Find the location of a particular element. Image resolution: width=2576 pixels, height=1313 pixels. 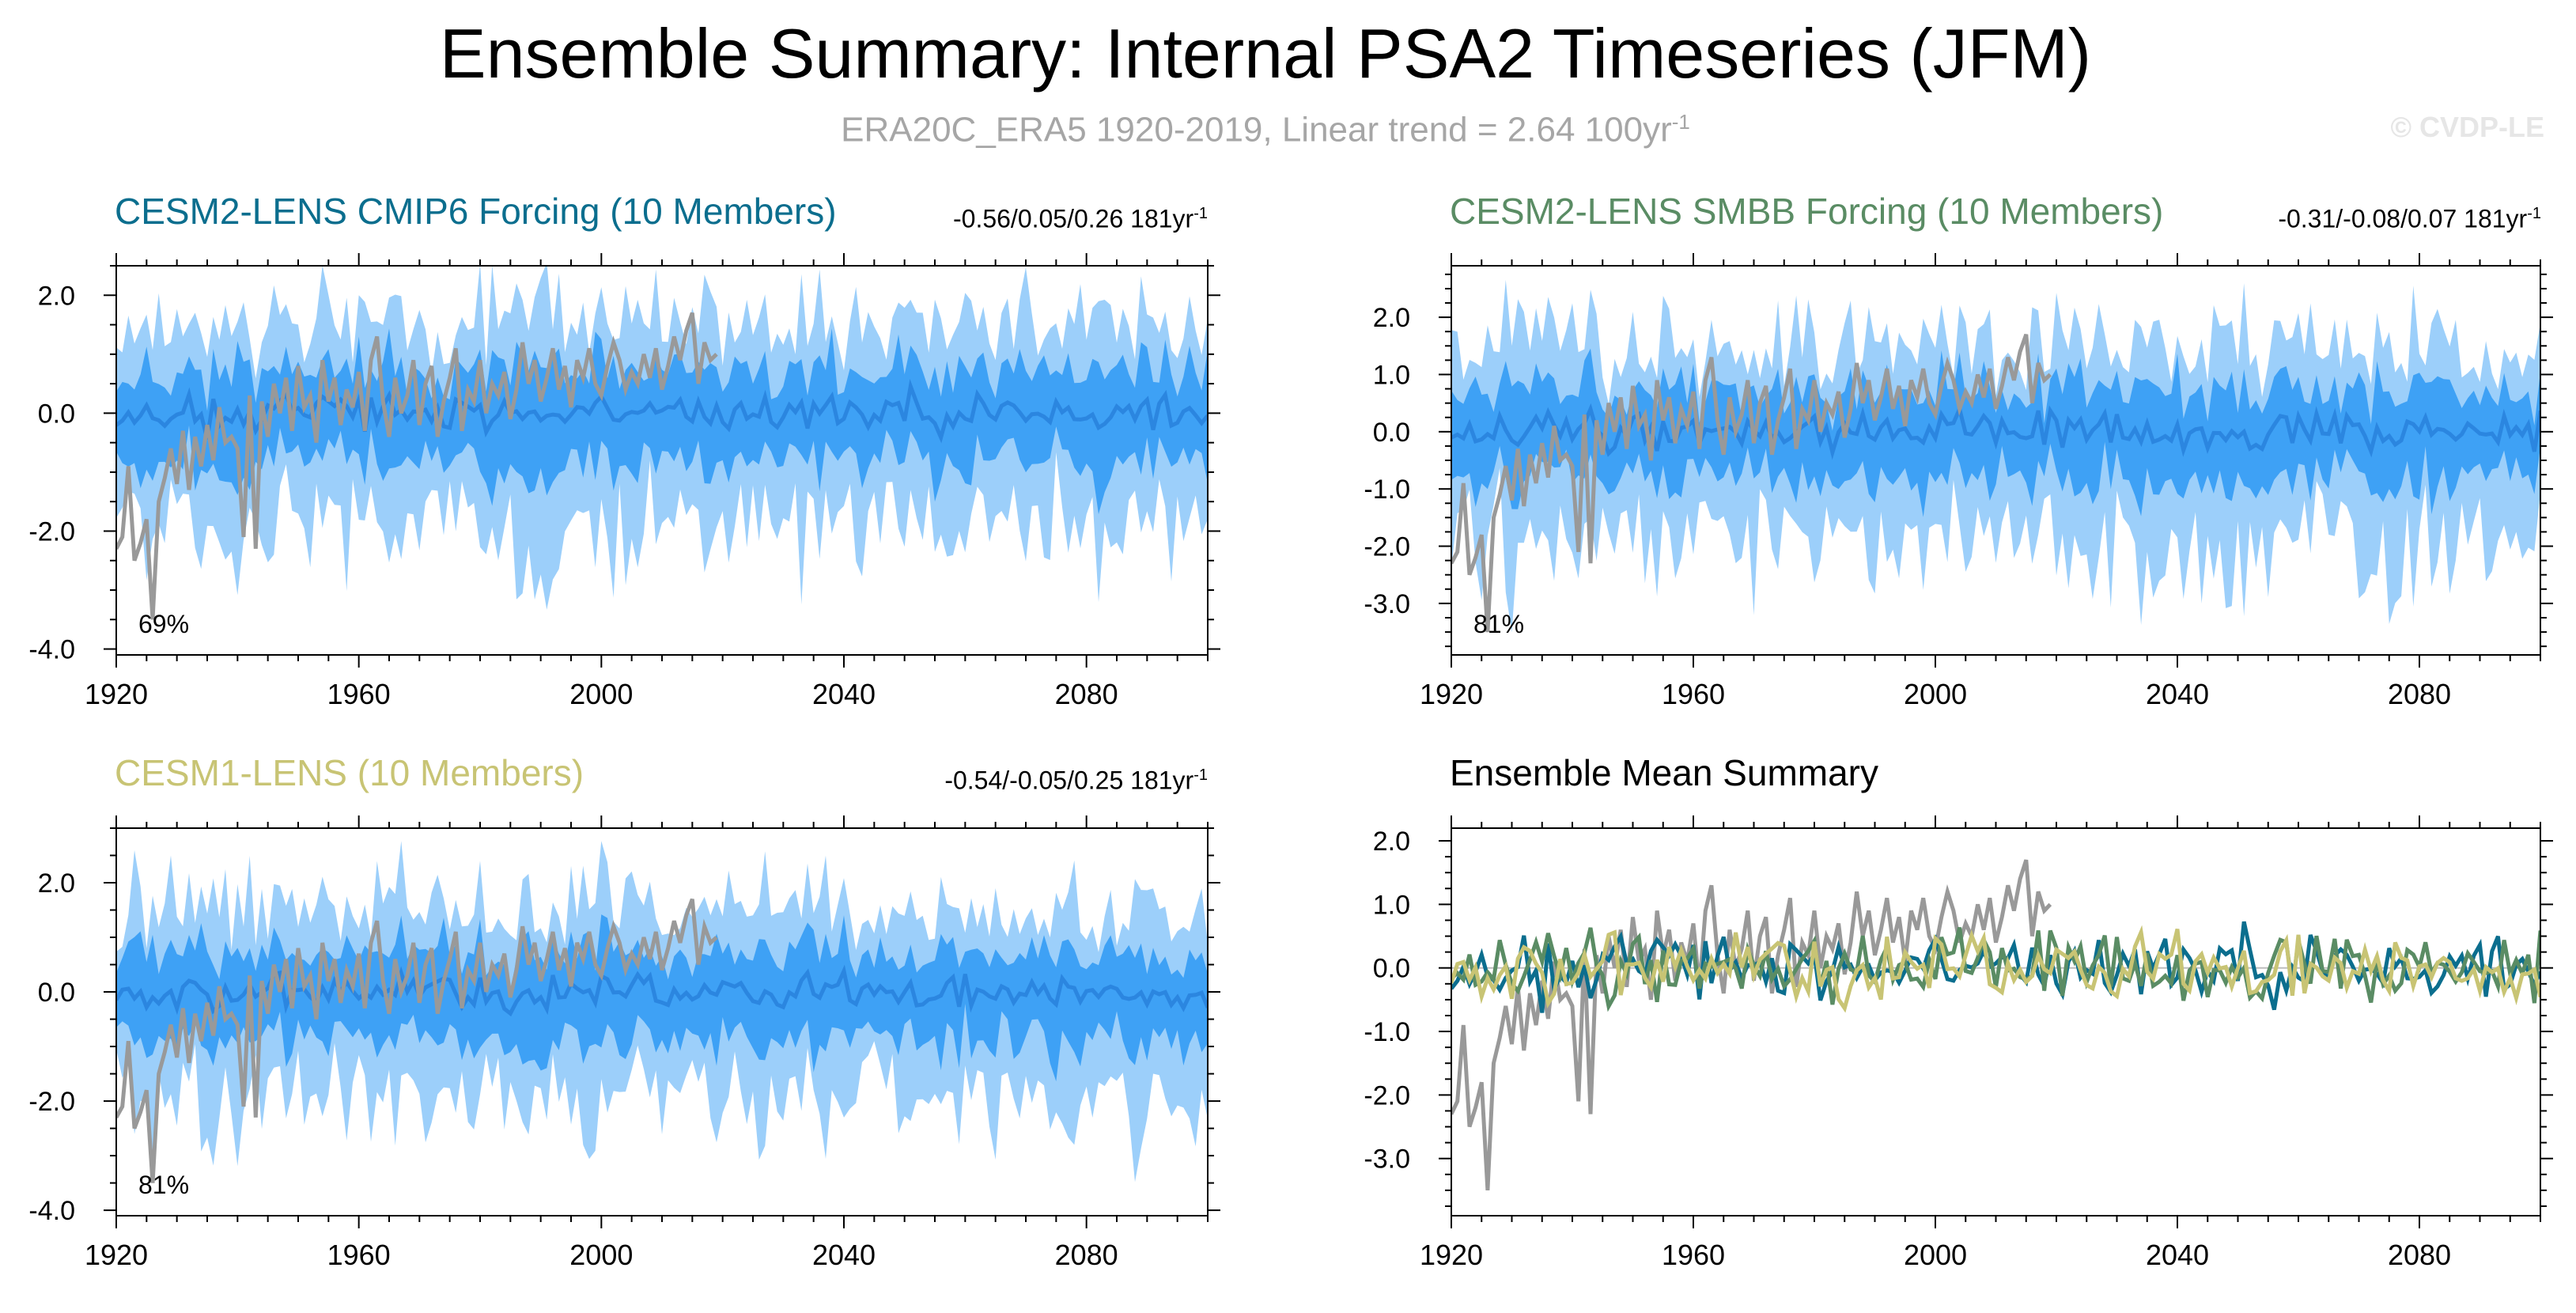

panel-title-ensemble-mean: Ensemble Mean Summary is located at coordinates (1664, 772).